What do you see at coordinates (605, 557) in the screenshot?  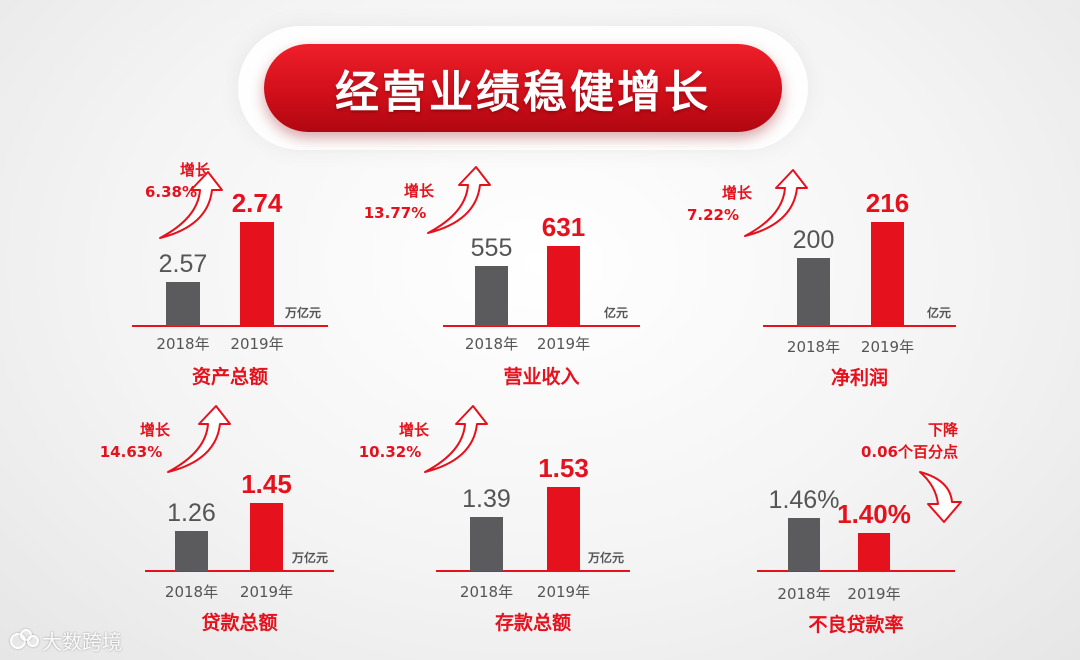 I see `panel-5-unit-label: 万亿元` at bounding box center [605, 557].